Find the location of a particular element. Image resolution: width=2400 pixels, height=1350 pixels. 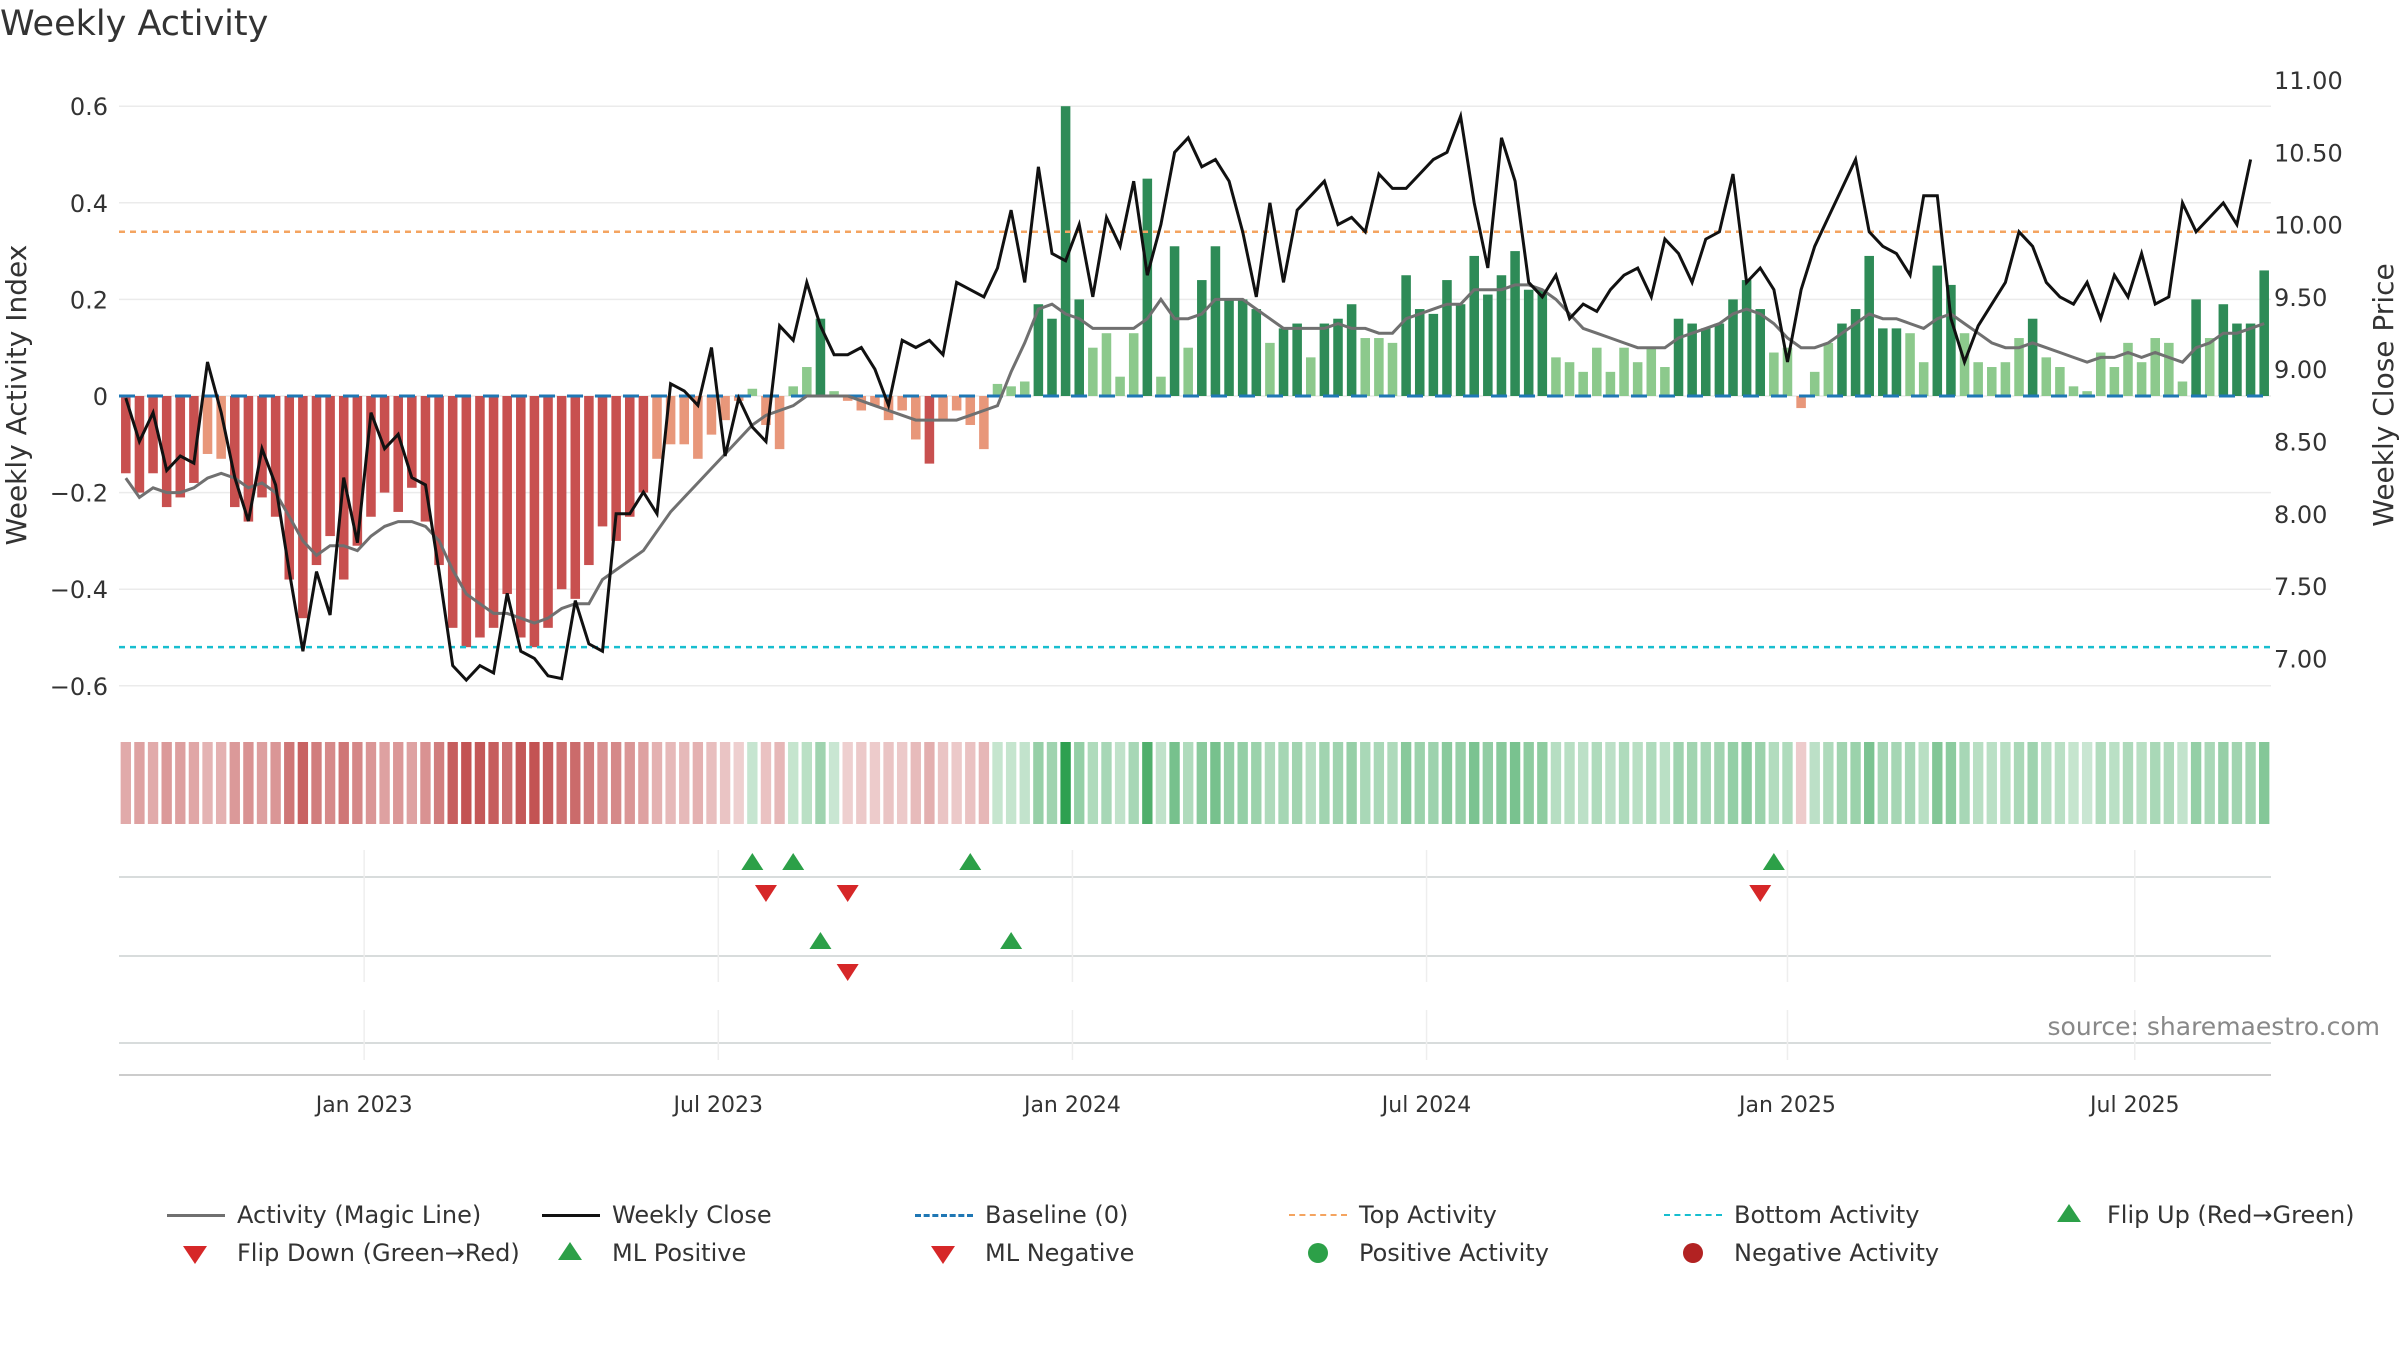

legend-label: Flip Up (Red→Green) is located at coordinates (2231, 1215).